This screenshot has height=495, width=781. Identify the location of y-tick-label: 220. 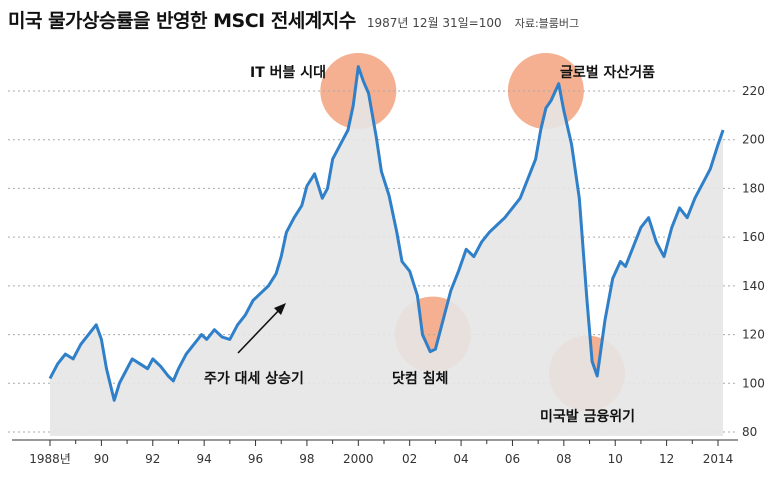
(753, 91).